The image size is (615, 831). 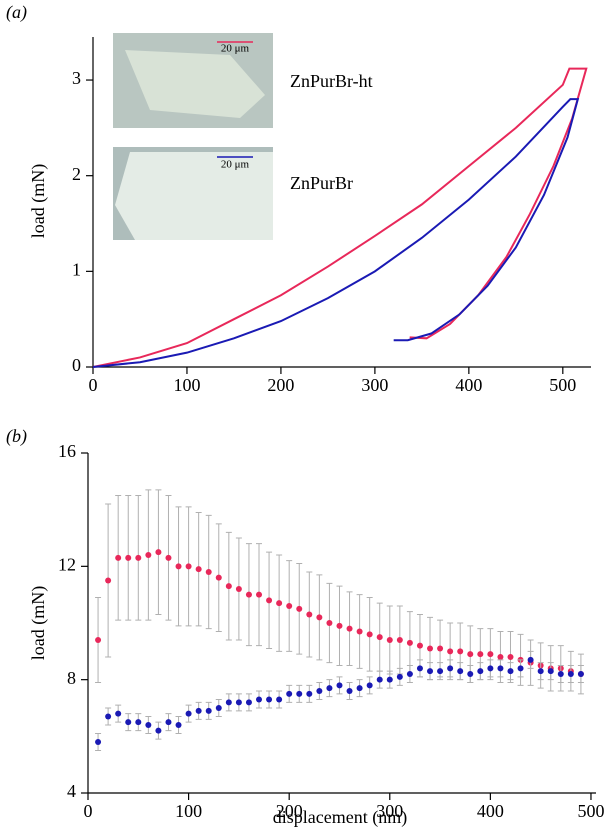 What do you see at coordinates (71, 678) in the screenshot?
I see `y-tick-label: 8` at bounding box center [71, 678].